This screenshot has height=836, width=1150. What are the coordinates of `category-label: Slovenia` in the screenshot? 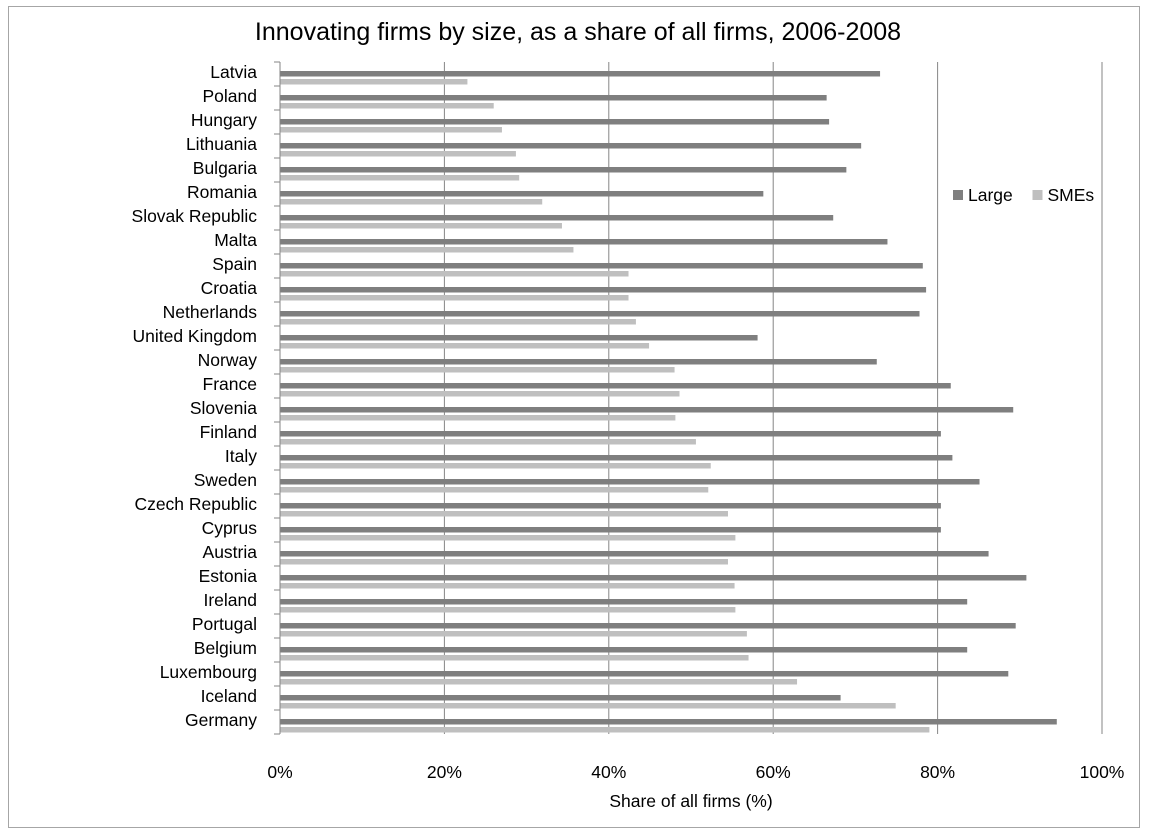 It's located at (223, 408).